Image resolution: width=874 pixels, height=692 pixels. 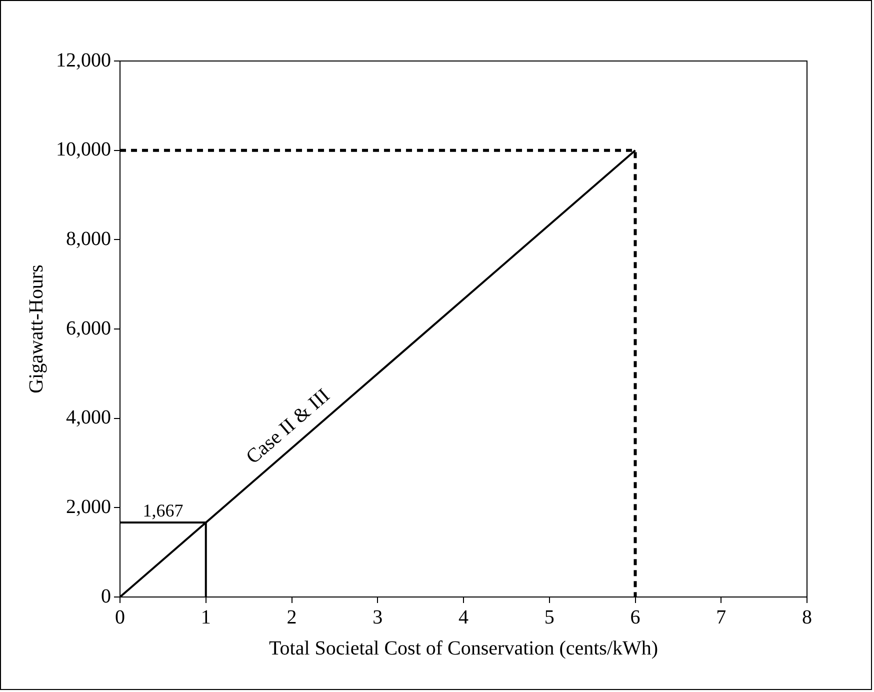 I want to click on x-tick-label: 2, so click(x=291, y=617).